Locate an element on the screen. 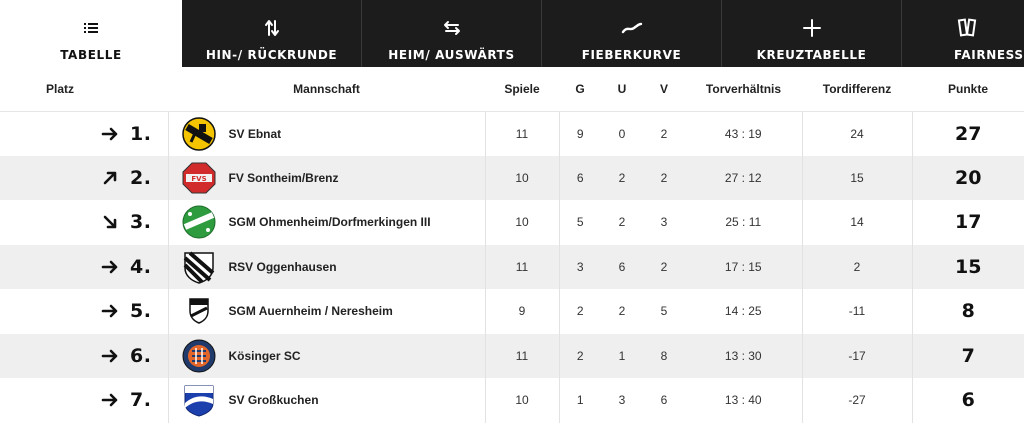 This screenshot has height=423, width=1024. table-row: 7. SV Großkuchen 10 1 3 6 13 : 40 -27 6 is located at coordinates (512, 400).